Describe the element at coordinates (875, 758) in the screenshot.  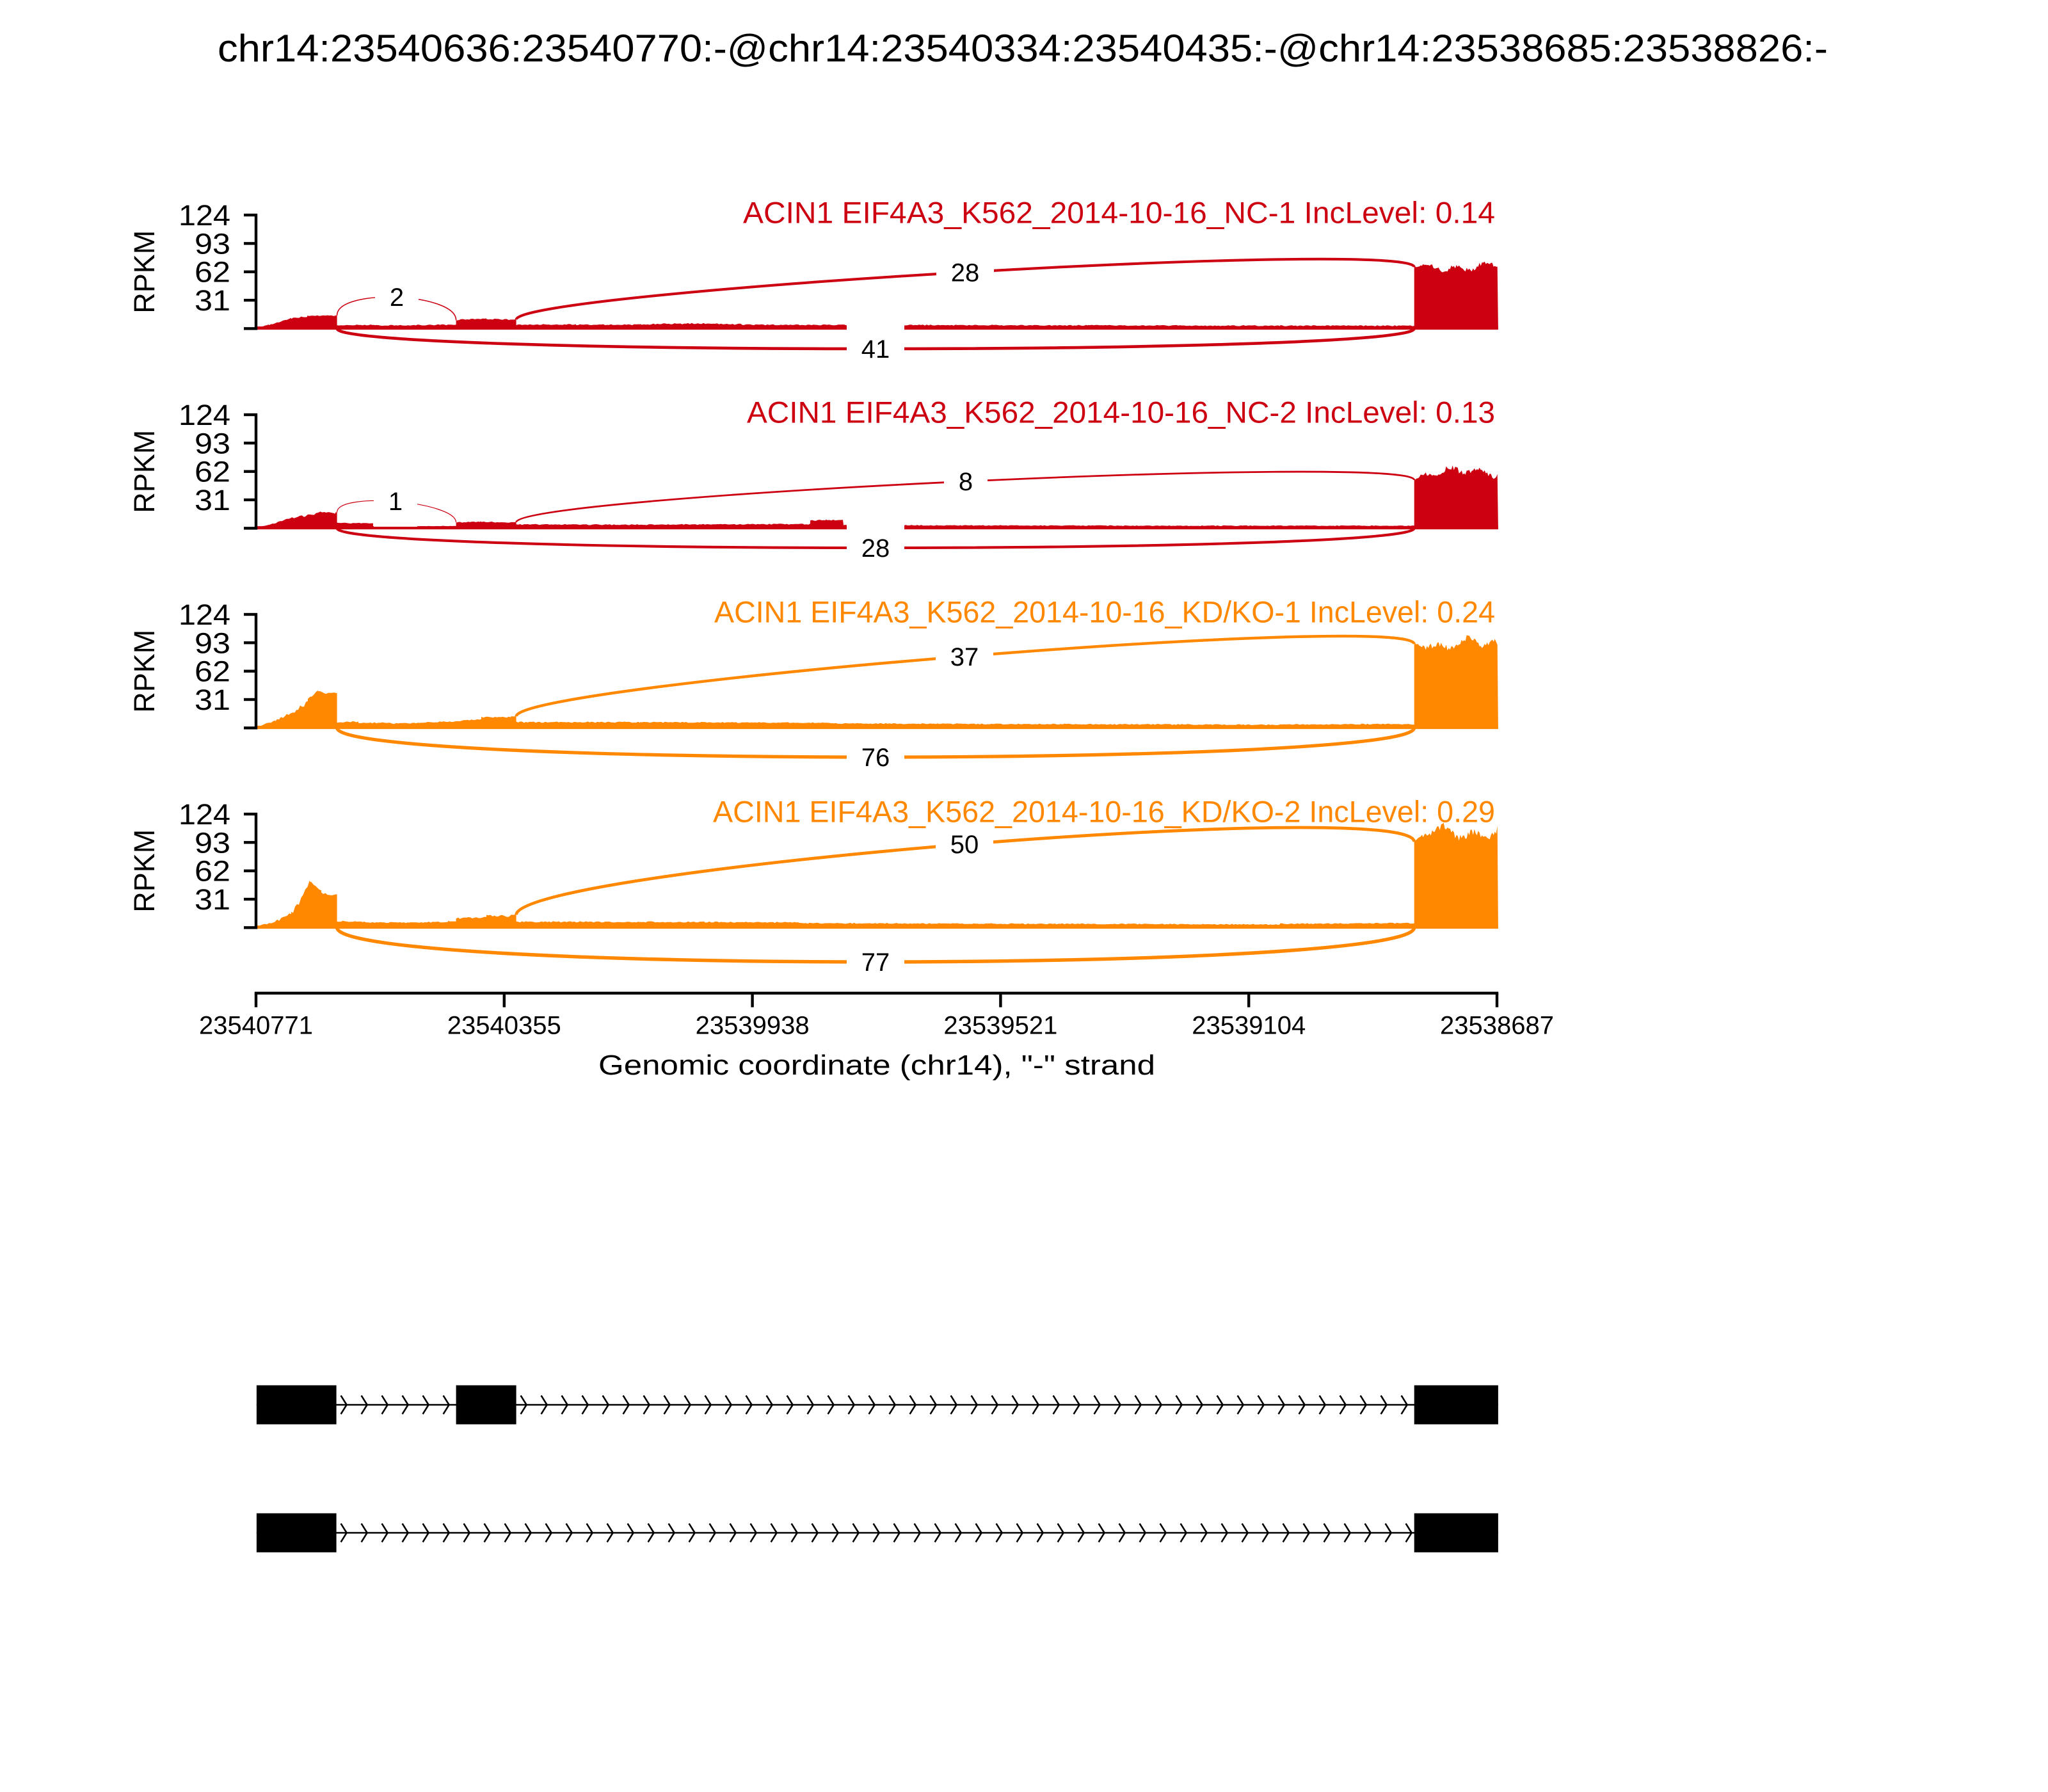
I see `svg-text: 76` at that location.